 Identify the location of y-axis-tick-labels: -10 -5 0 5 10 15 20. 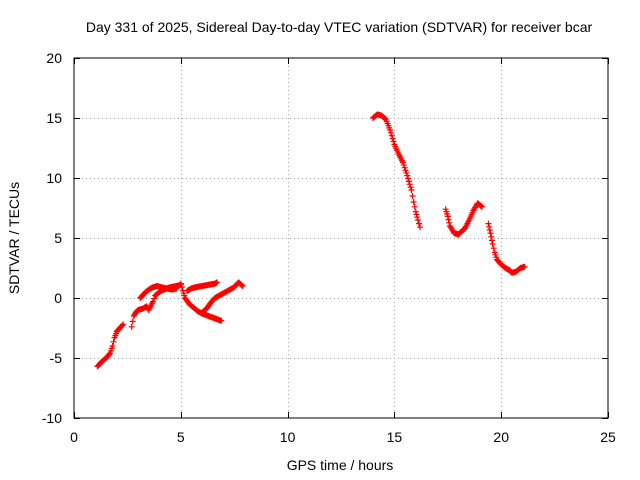
(52, 238).